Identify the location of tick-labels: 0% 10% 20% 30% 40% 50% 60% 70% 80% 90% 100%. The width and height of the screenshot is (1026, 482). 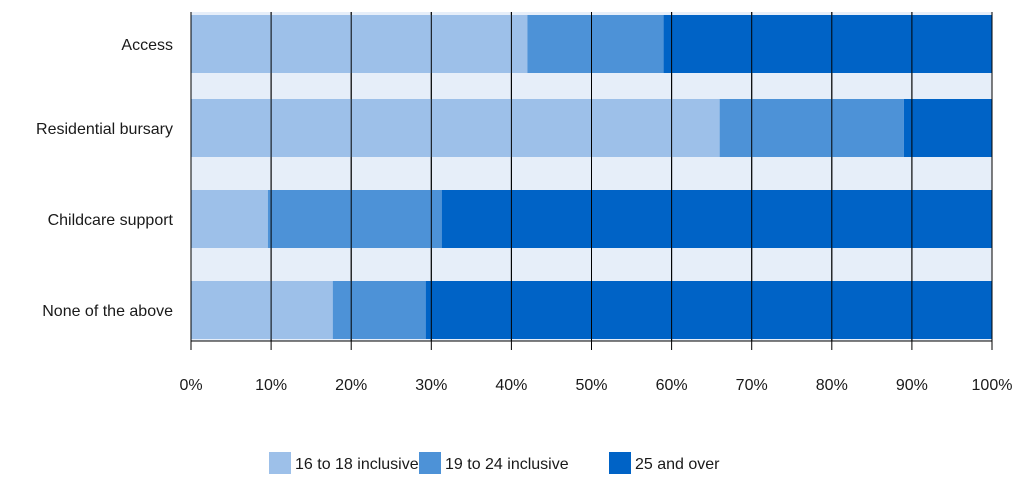
(595, 385).